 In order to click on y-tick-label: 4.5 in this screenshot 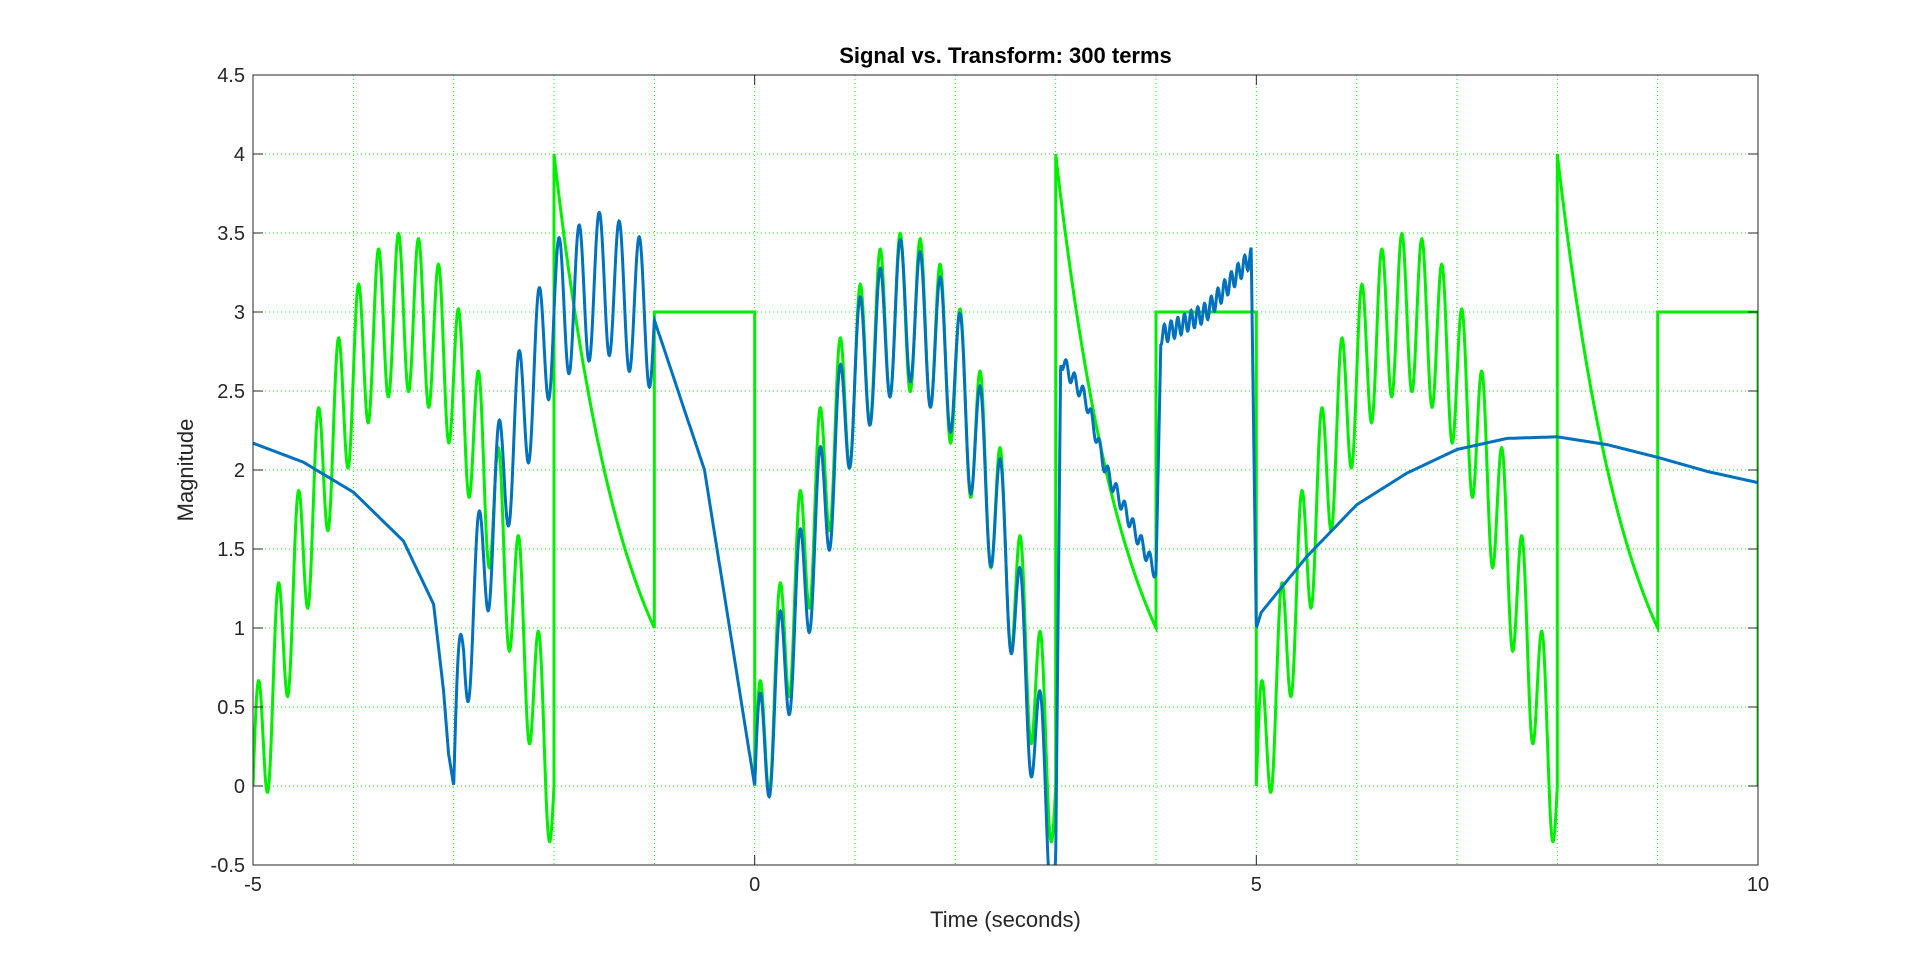, I will do `click(231, 76)`.